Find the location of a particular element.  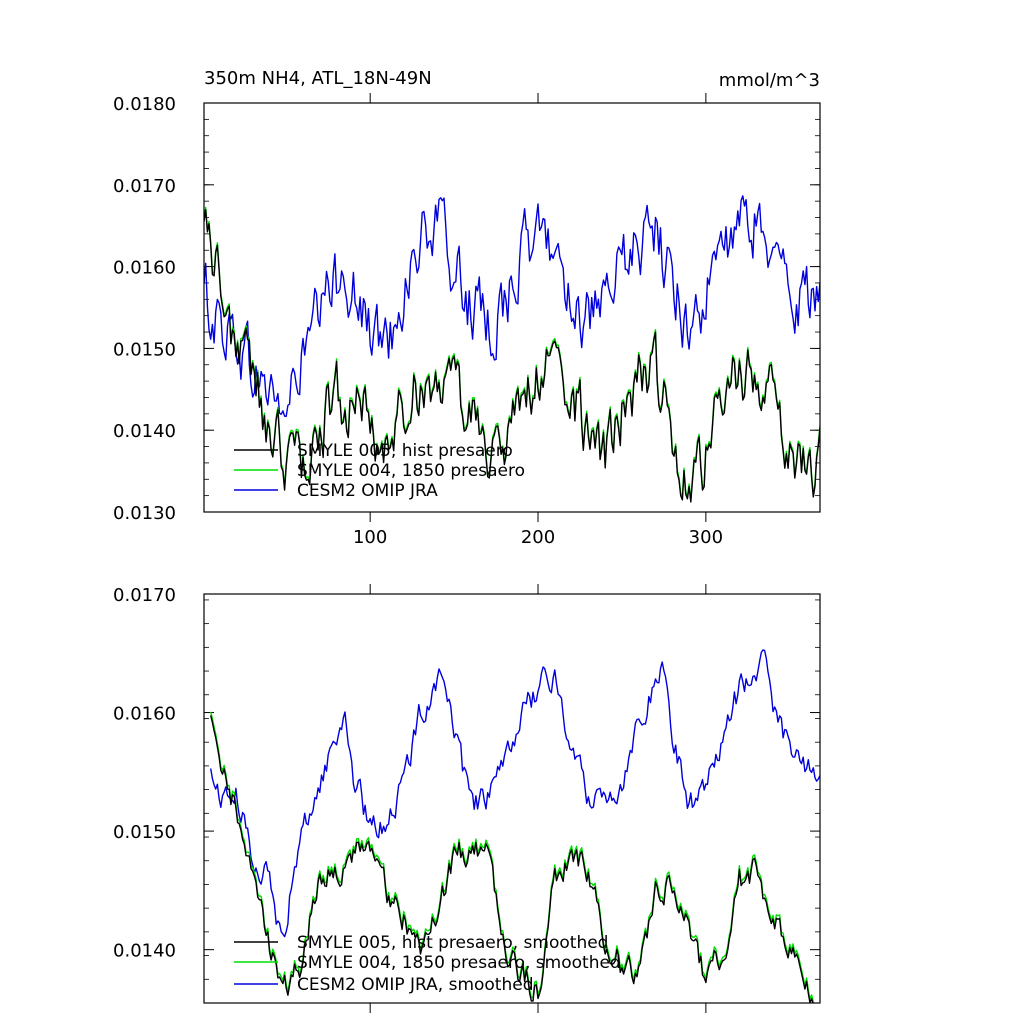

top-xtick-label: 200 is located at coordinates (538, 537).